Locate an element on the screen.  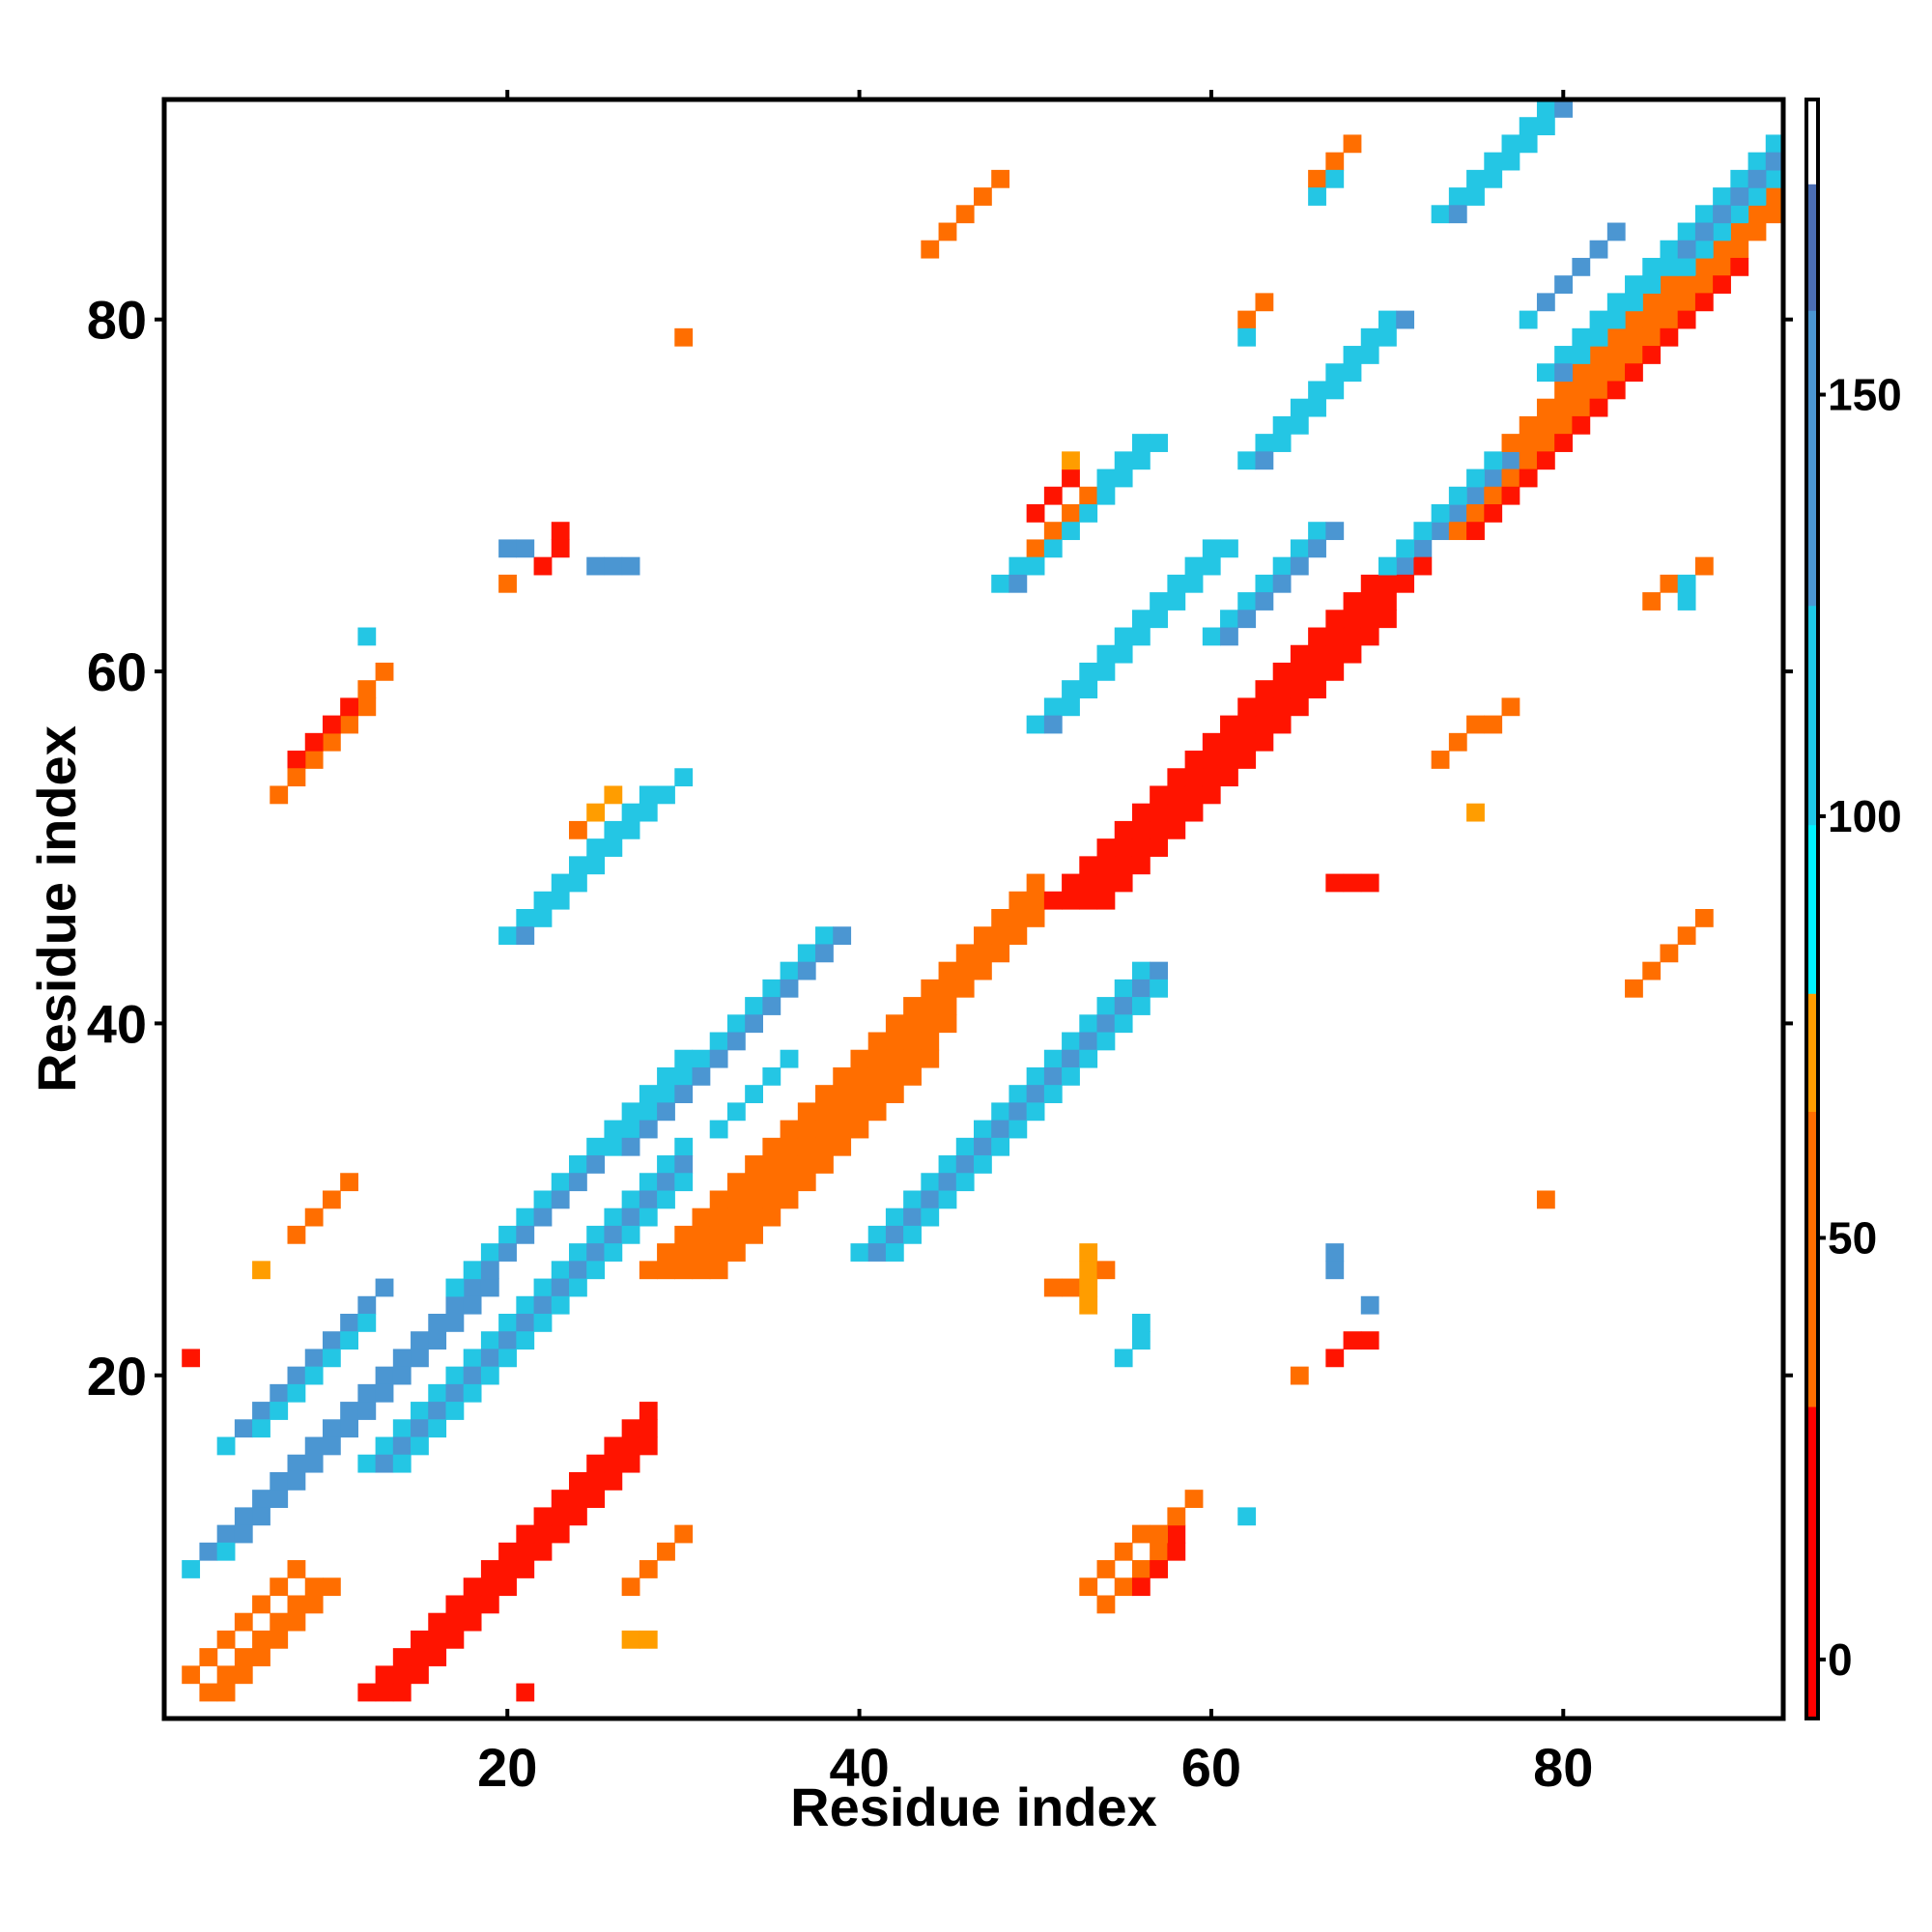
y-tick-label: 40 is located at coordinates (117, 1024).